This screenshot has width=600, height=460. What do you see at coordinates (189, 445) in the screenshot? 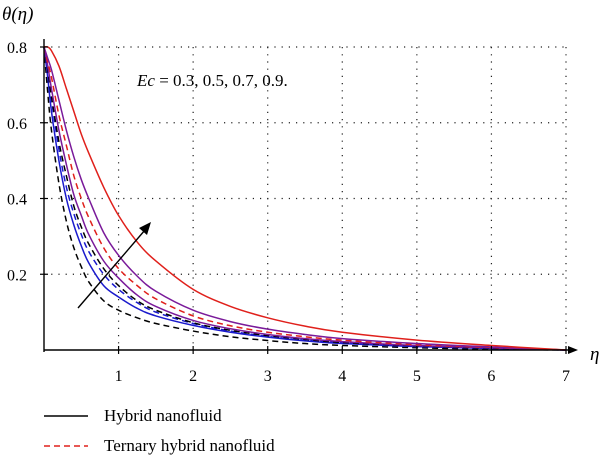
I see `legend-label-ternary: Ternary hybrid nanofluid` at bounding box center [189, 445].